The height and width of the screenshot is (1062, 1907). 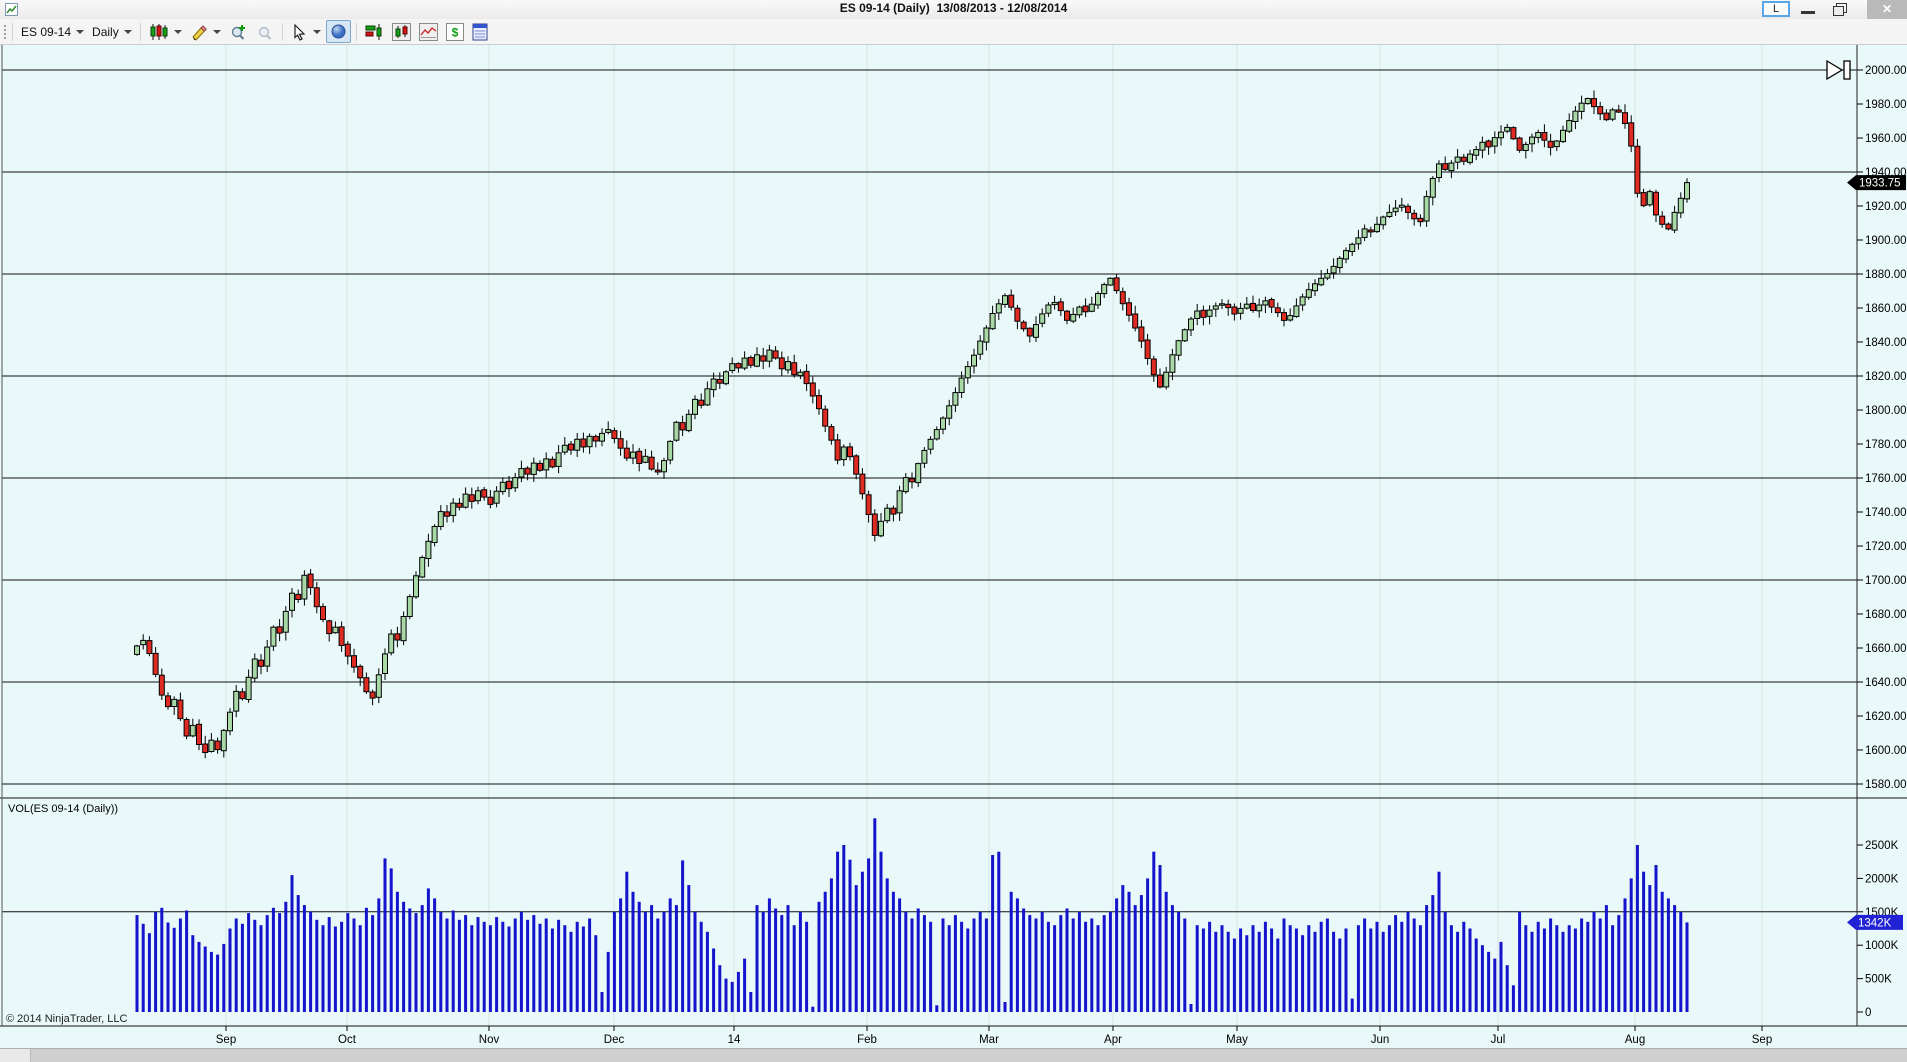 What do you see at coordinates (1838, 70) in the screenshot?
I see `scroll-to-end-marker` at bounding box center [1838, 70].